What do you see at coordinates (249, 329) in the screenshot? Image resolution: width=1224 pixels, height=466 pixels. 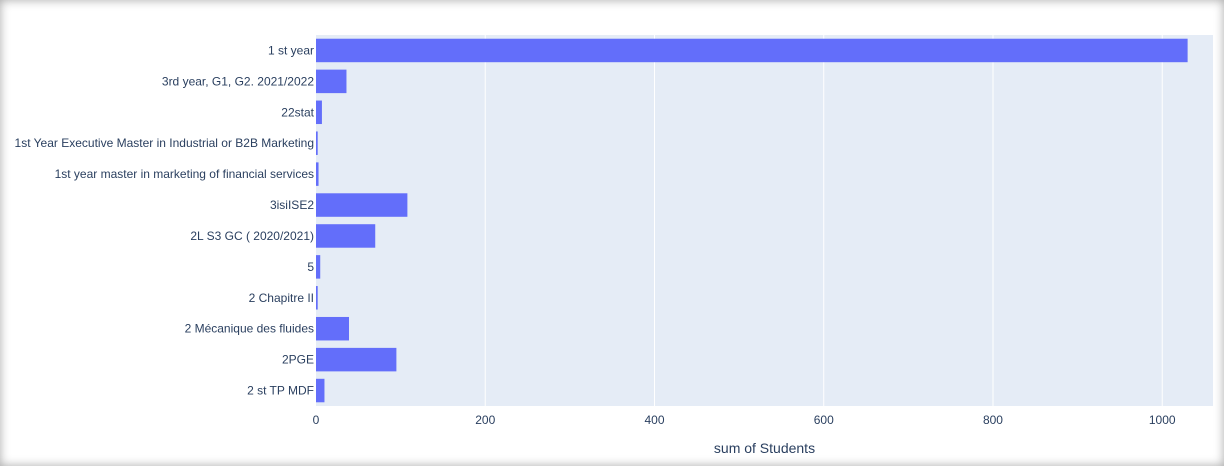 I see `category-label: 2 Mécanique des fluides` at bounding box center [249, 329].